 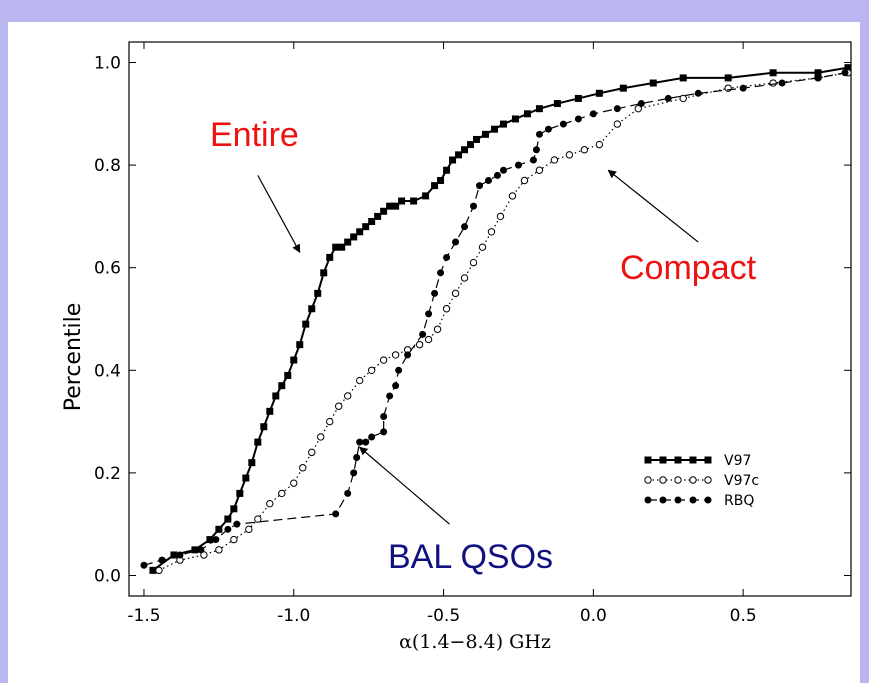 I want to click on annotation-label: Compact, so click(x=688, y=268).